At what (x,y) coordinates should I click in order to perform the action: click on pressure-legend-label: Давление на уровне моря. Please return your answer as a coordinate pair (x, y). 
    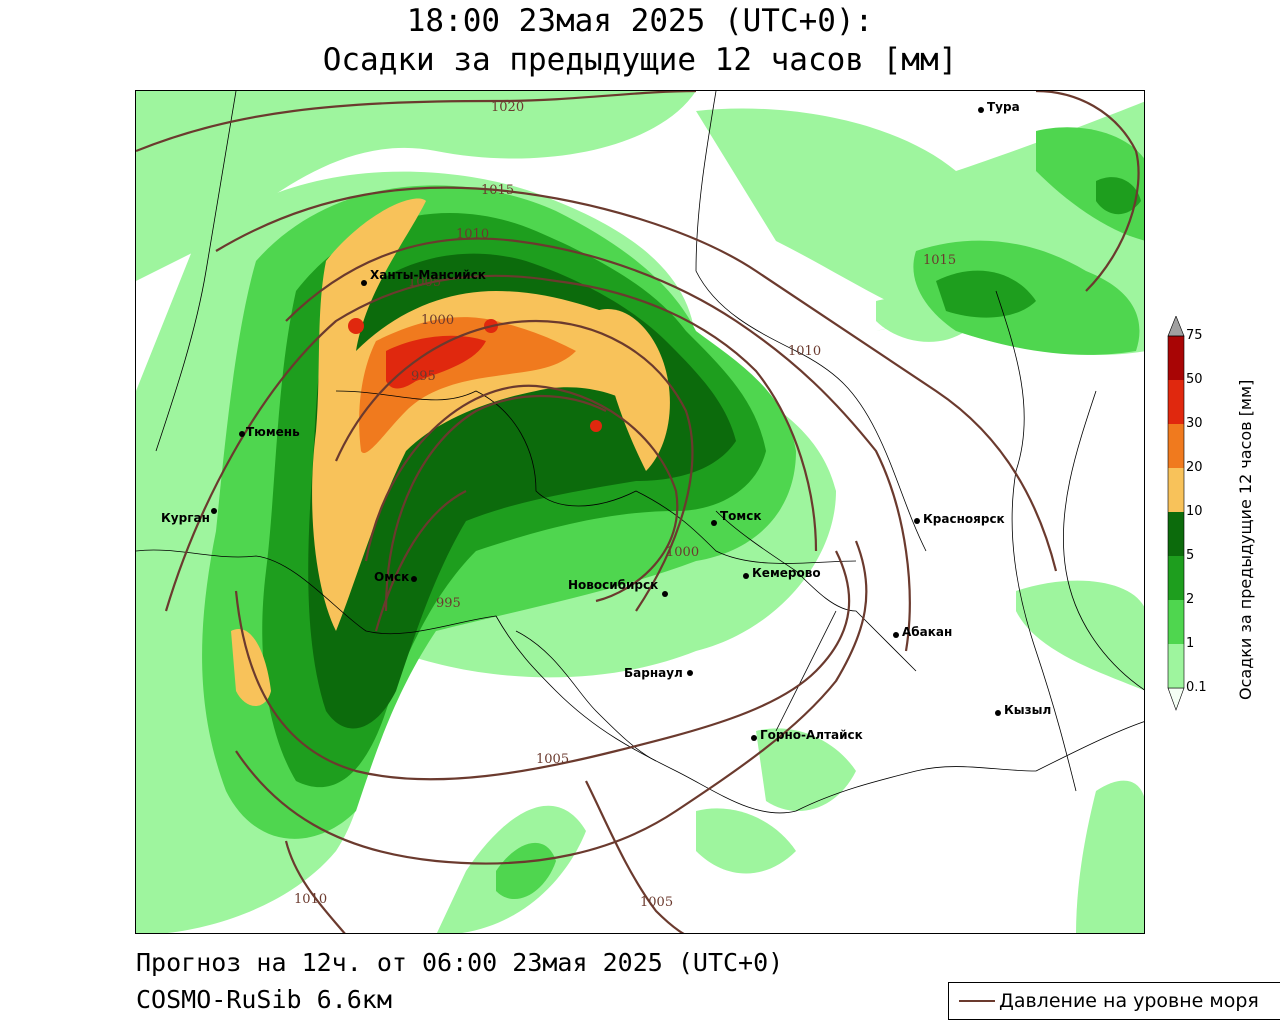
    Looking at the image, I should click on (1129, 1001).